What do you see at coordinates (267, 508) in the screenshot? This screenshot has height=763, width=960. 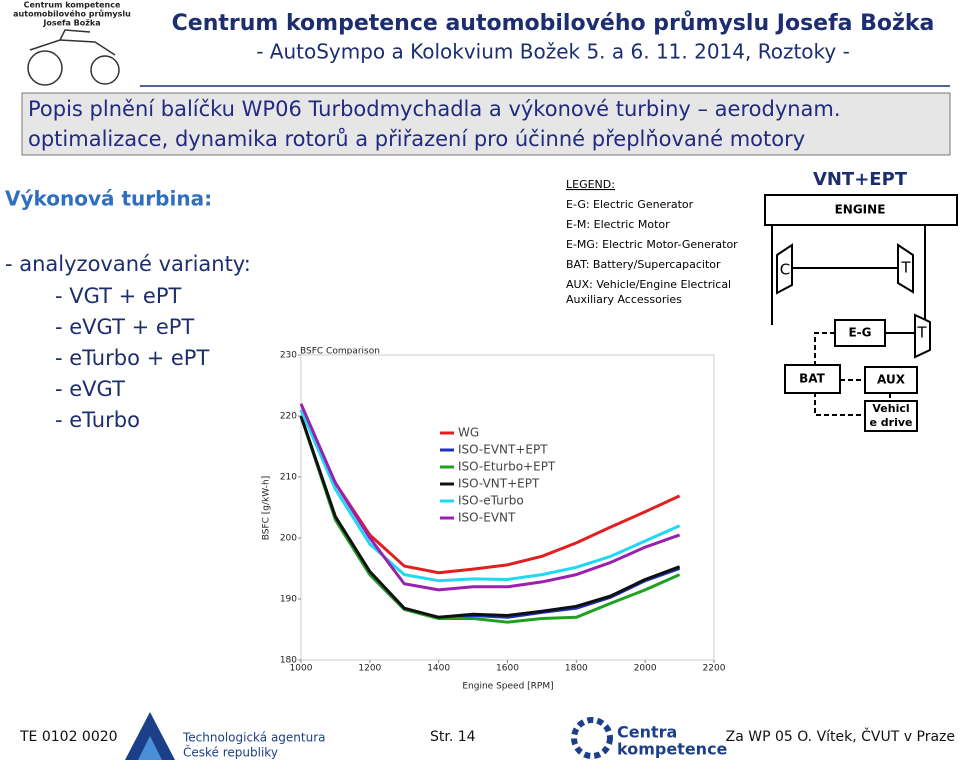 I see `y-axis-label: BSFC [g/kW-h]` at bounding box center [267, 508].